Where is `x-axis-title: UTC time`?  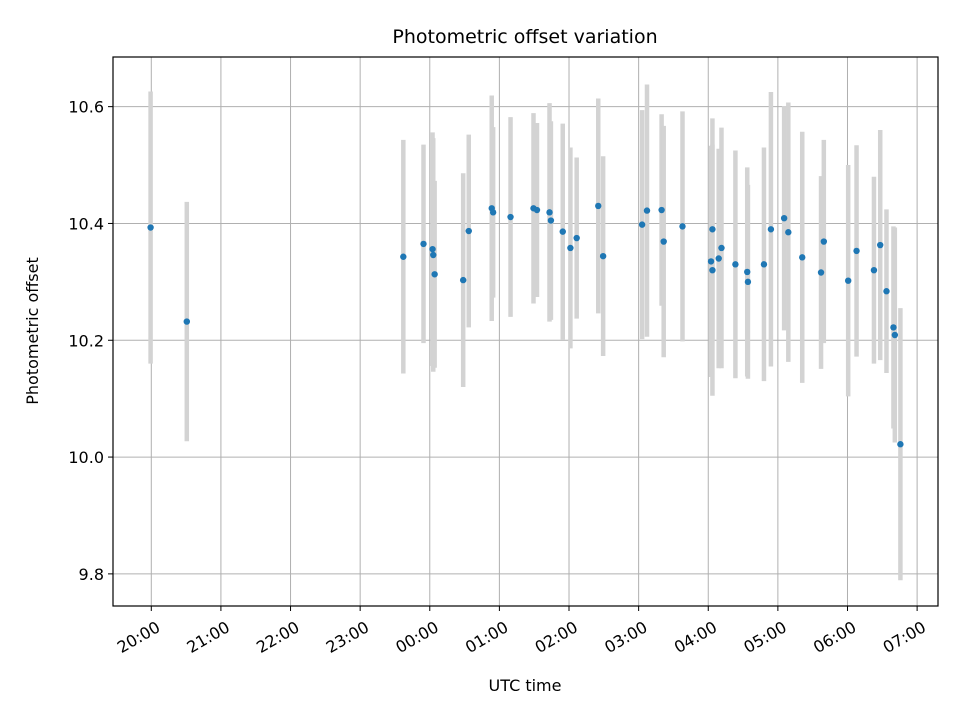 x-axis-title: UTC time is located at coordinates (525, 685).